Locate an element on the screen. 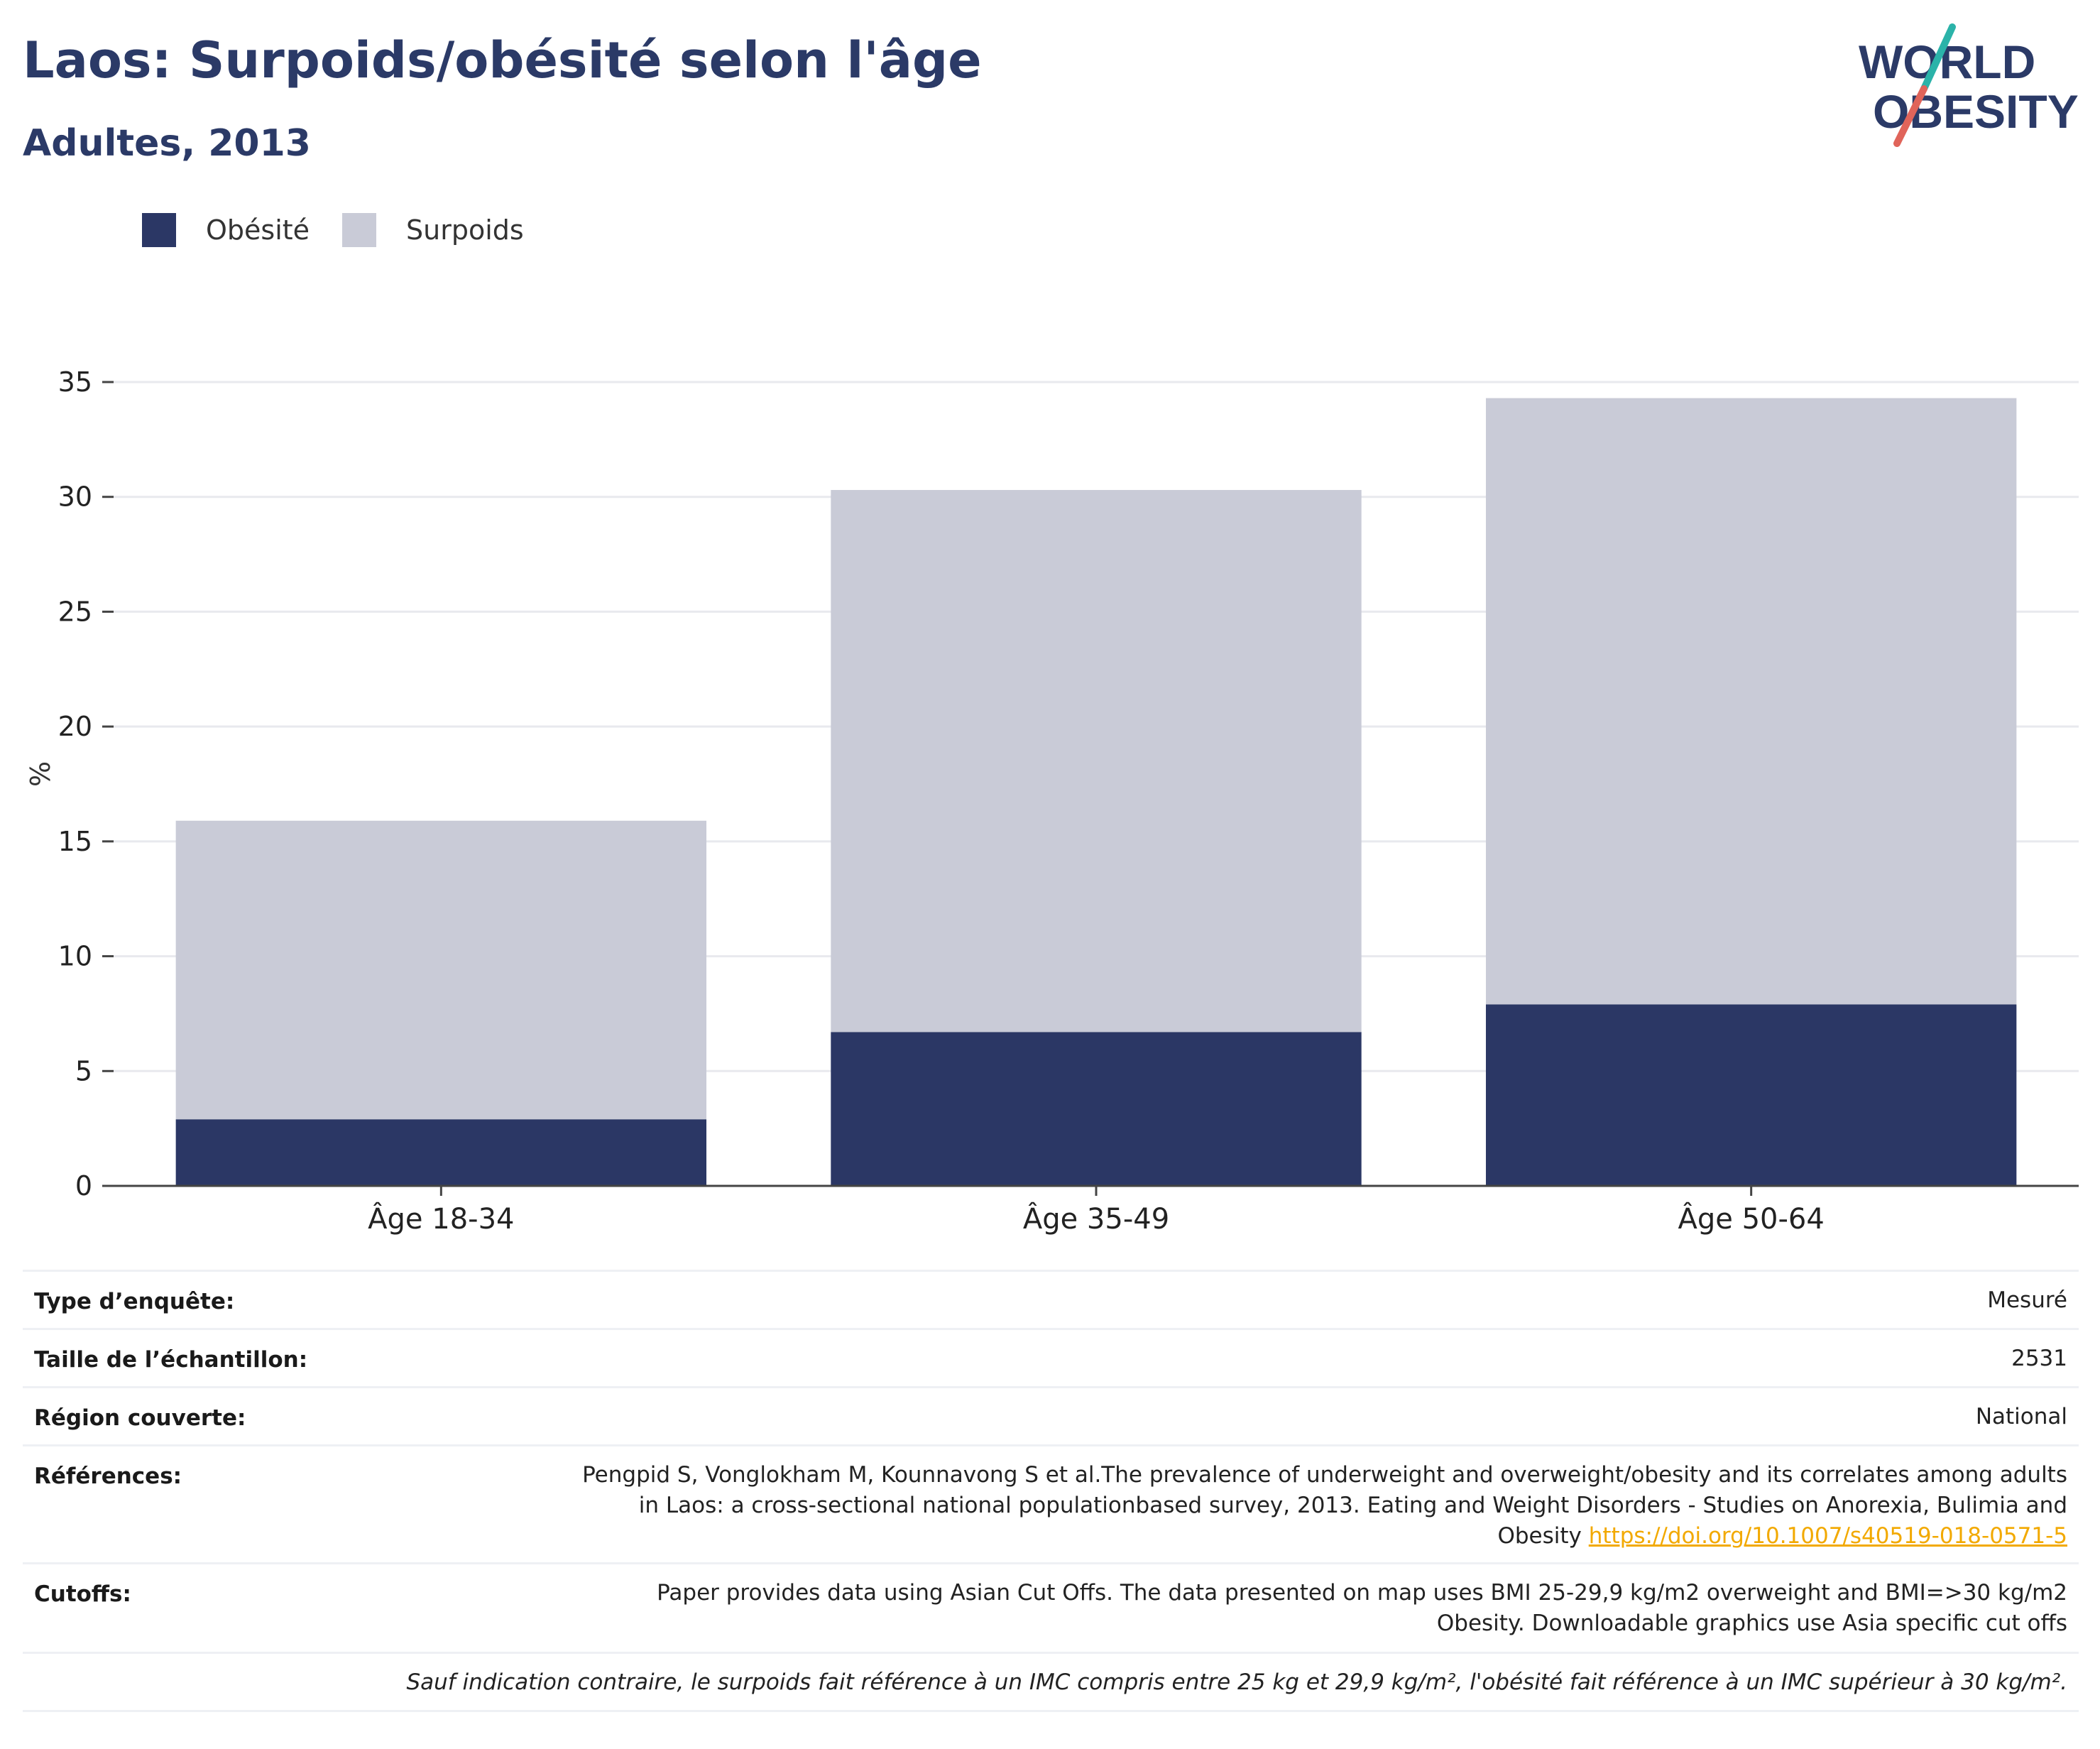  y-axis-label: % is located at coordinates (40, 774).